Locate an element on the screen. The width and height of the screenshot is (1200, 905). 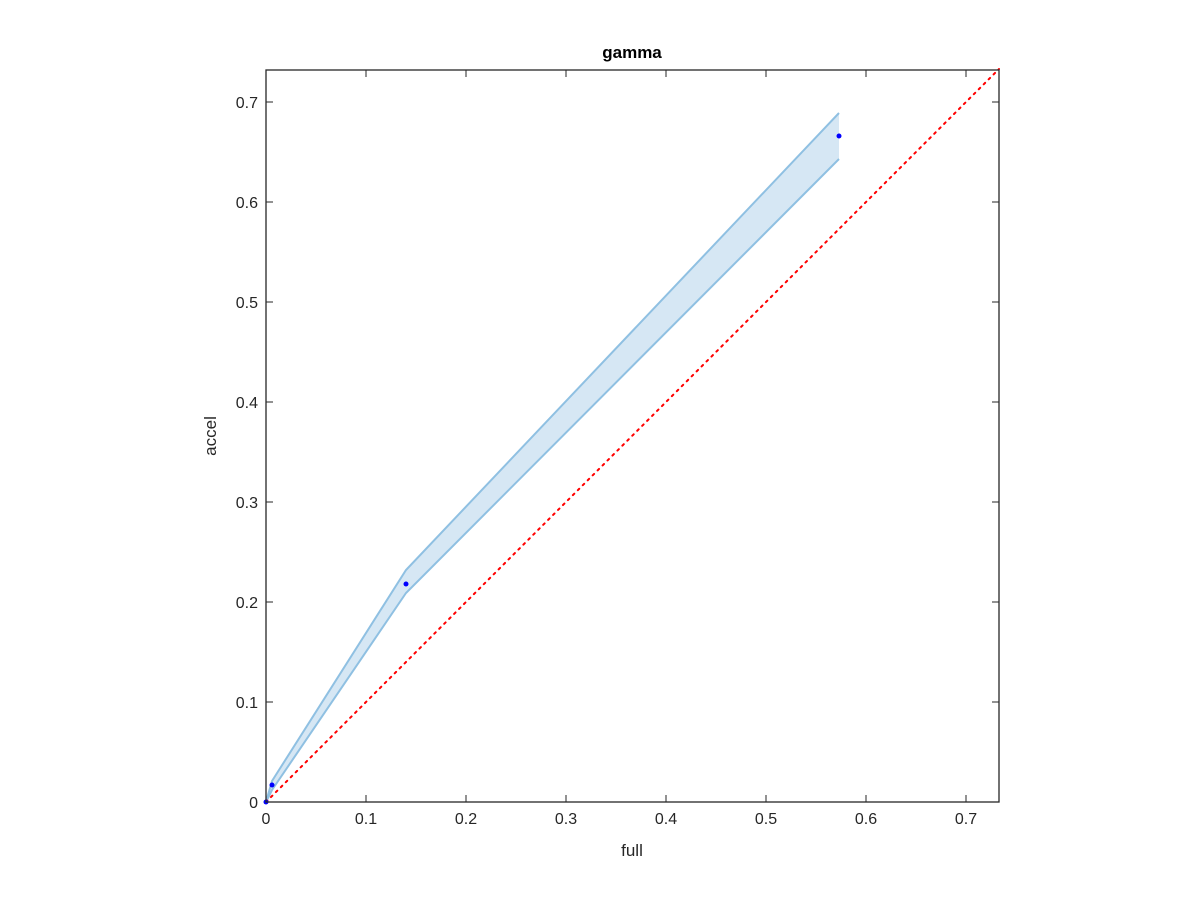
x-axis-label: full is located at coordinates (632, 850).